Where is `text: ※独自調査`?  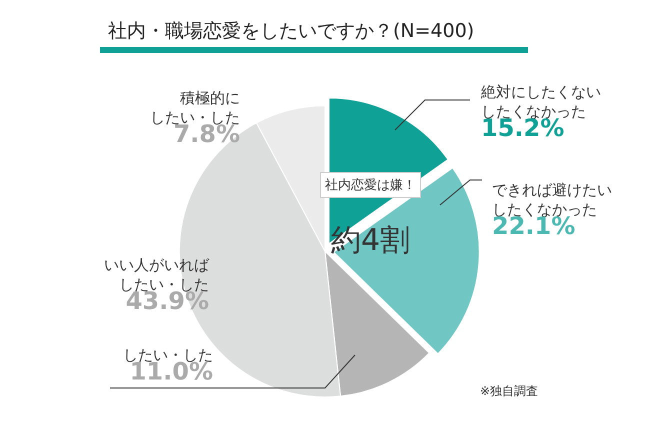
text: ※独自調査 is located at coordinates (509, 391).